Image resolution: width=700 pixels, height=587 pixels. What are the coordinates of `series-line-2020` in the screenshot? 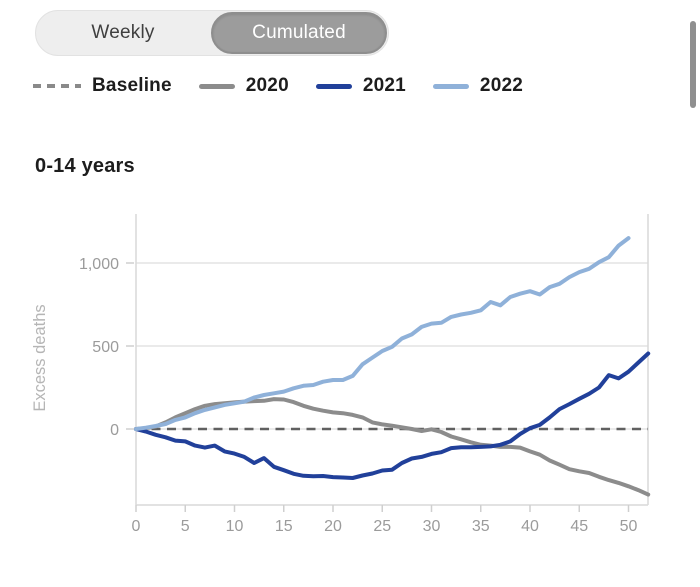 It's located at (392, 447).